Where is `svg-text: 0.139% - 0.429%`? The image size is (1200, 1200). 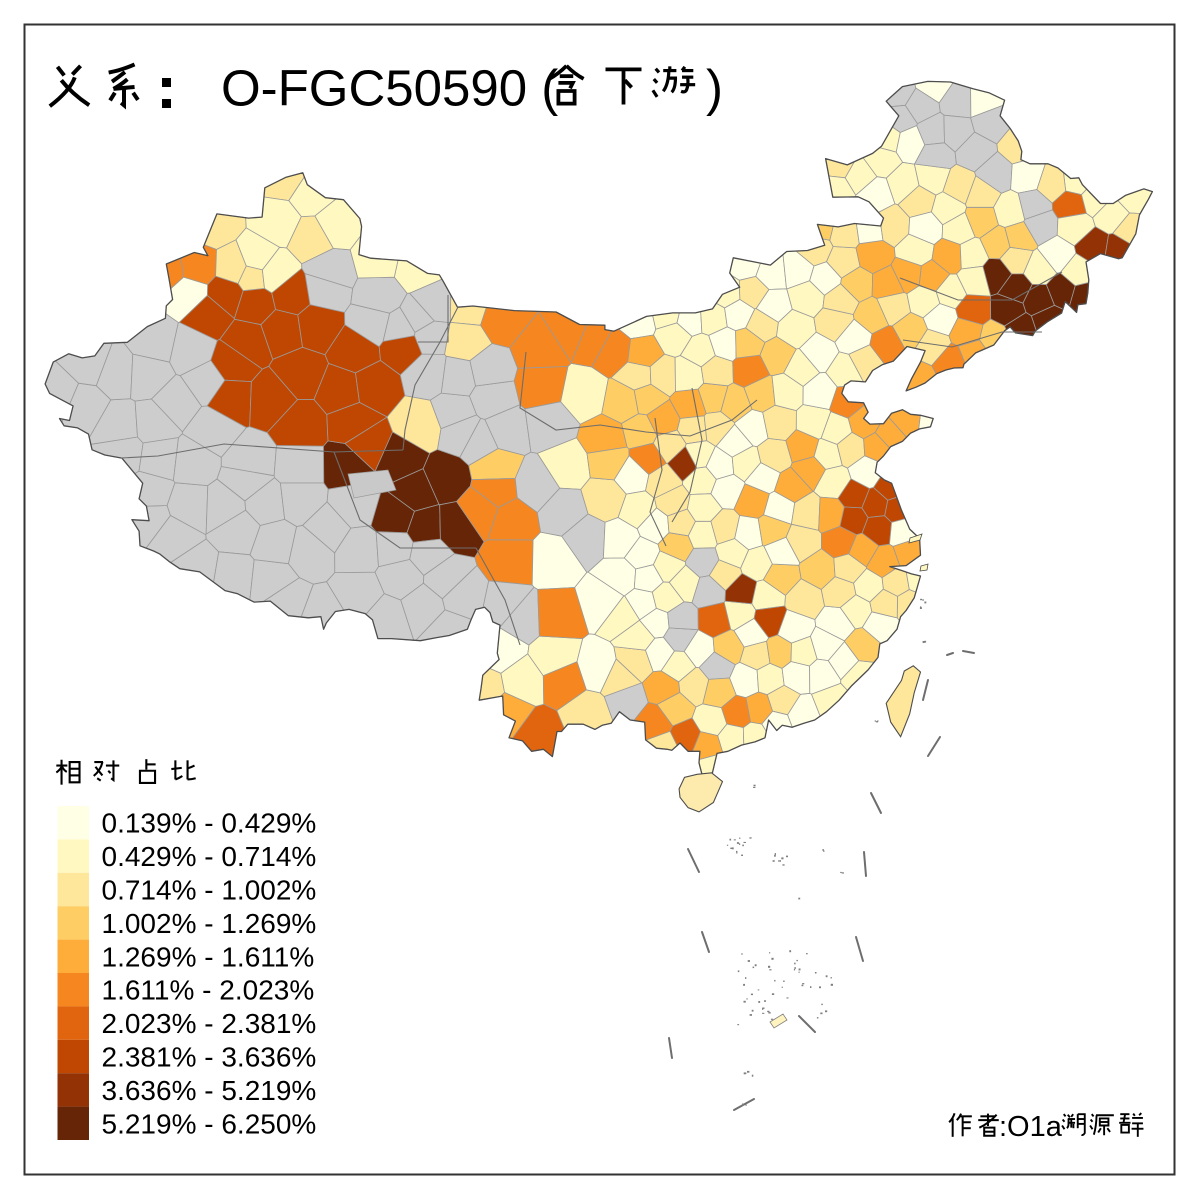 svg-text: 0.139% - 0.429% is located at coordinates (209, 823).